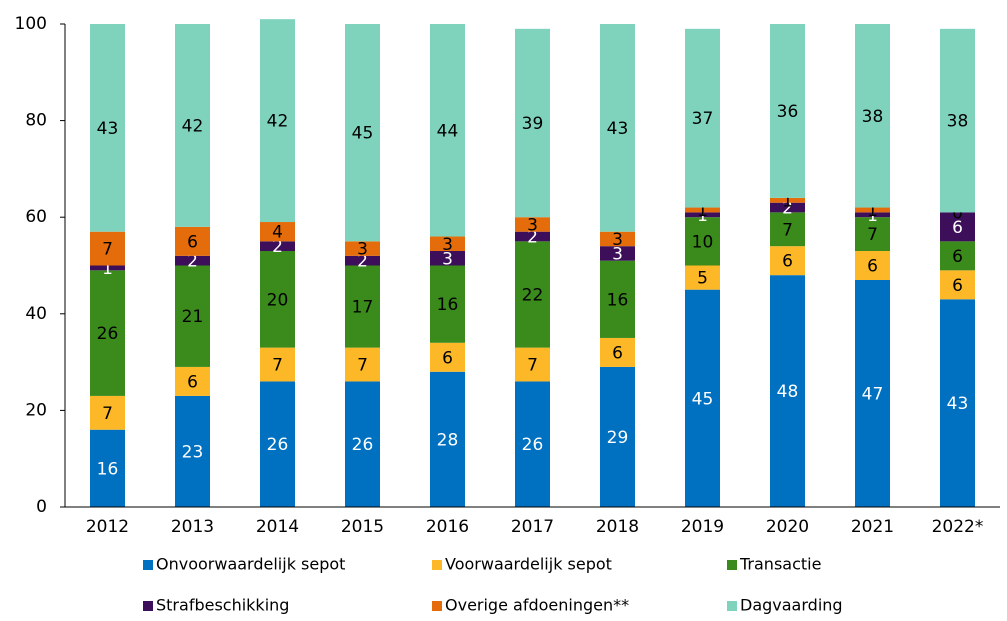 The height and width of the screenshot is (621, 1007). Describe the element at coordinates (702, 527) in the screenshot. I see `x-tick-label: 2019` at that location.